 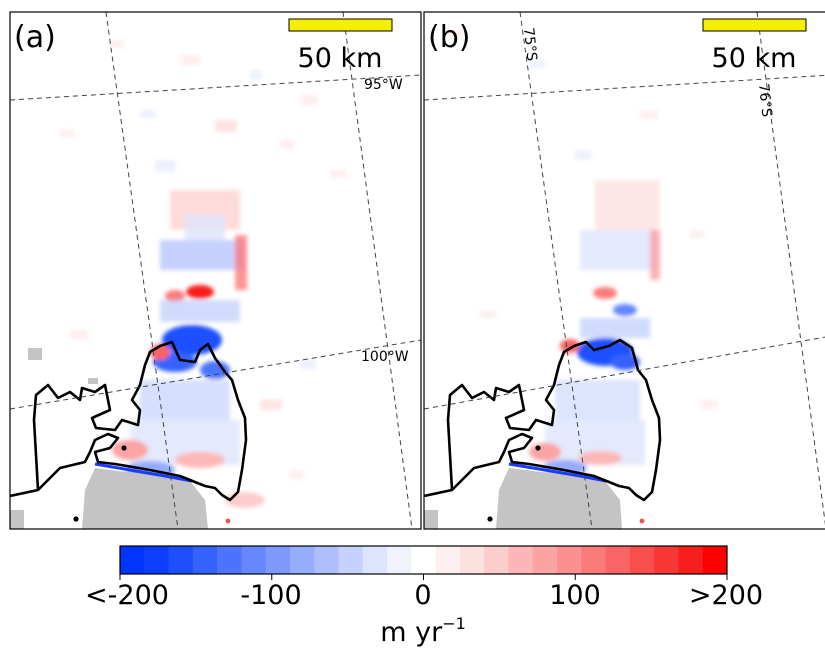 I want to click on graticule-label-75s: 75°S, so click(x=529, y=44).